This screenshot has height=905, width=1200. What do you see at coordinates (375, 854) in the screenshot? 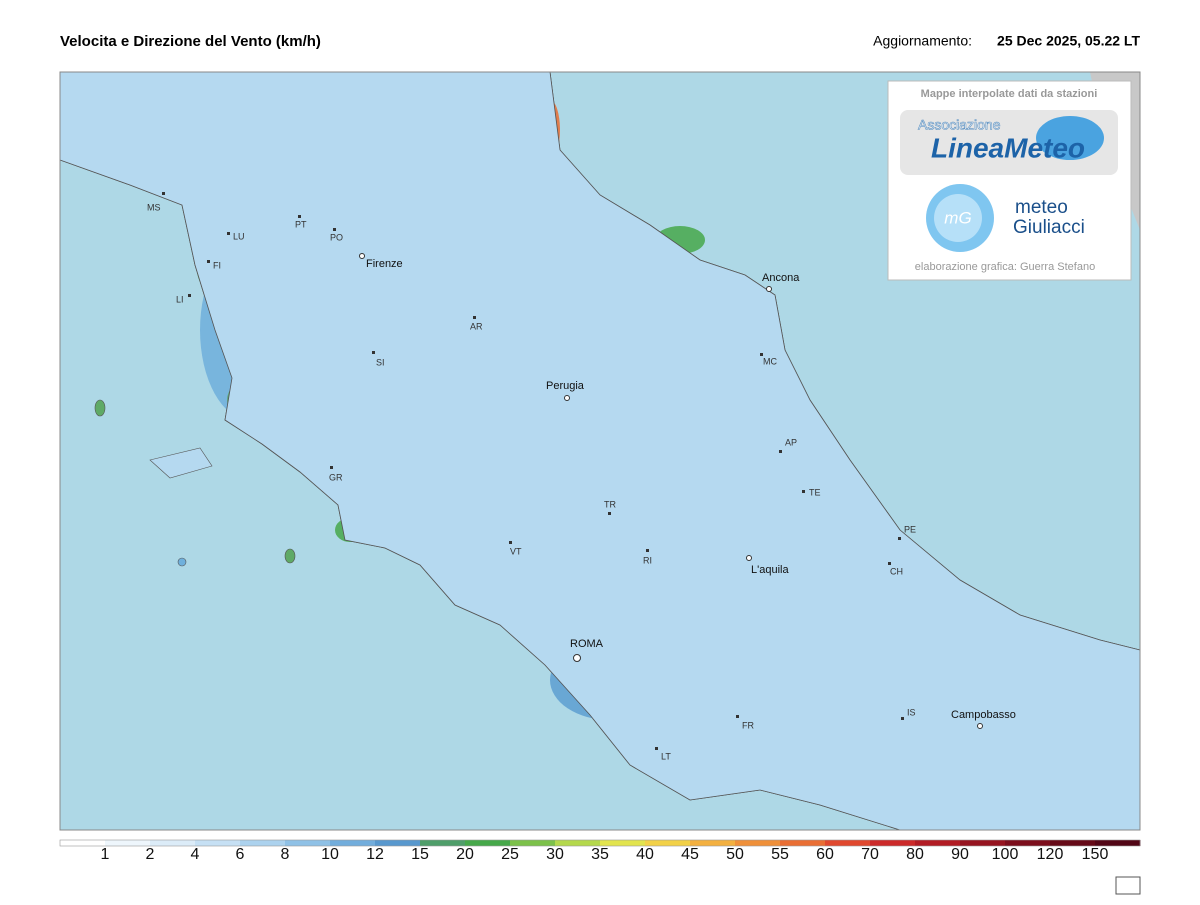
I see `colorbar-label: 12` at bounding box center [375, 854].